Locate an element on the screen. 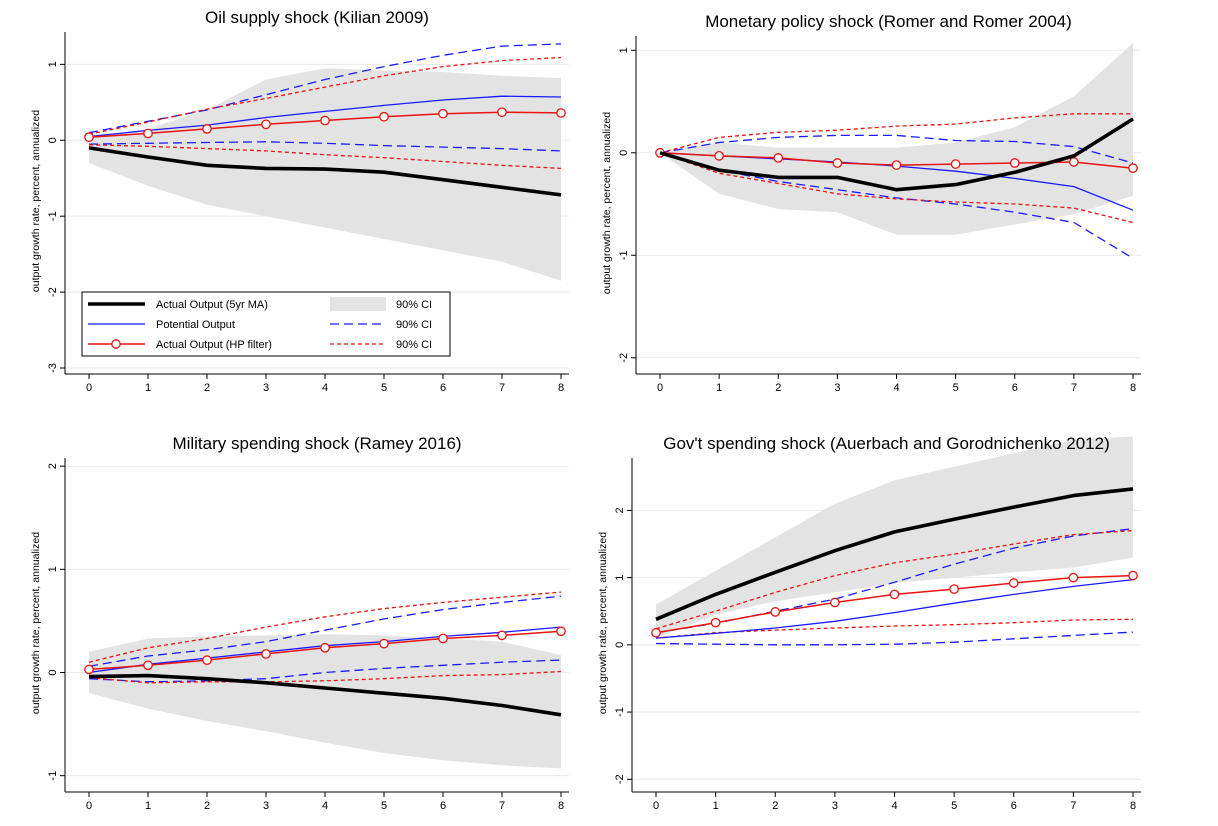 This screenshot has height=826, width=1218. legend-label: Potential Output is located at coordinates (195, 325).